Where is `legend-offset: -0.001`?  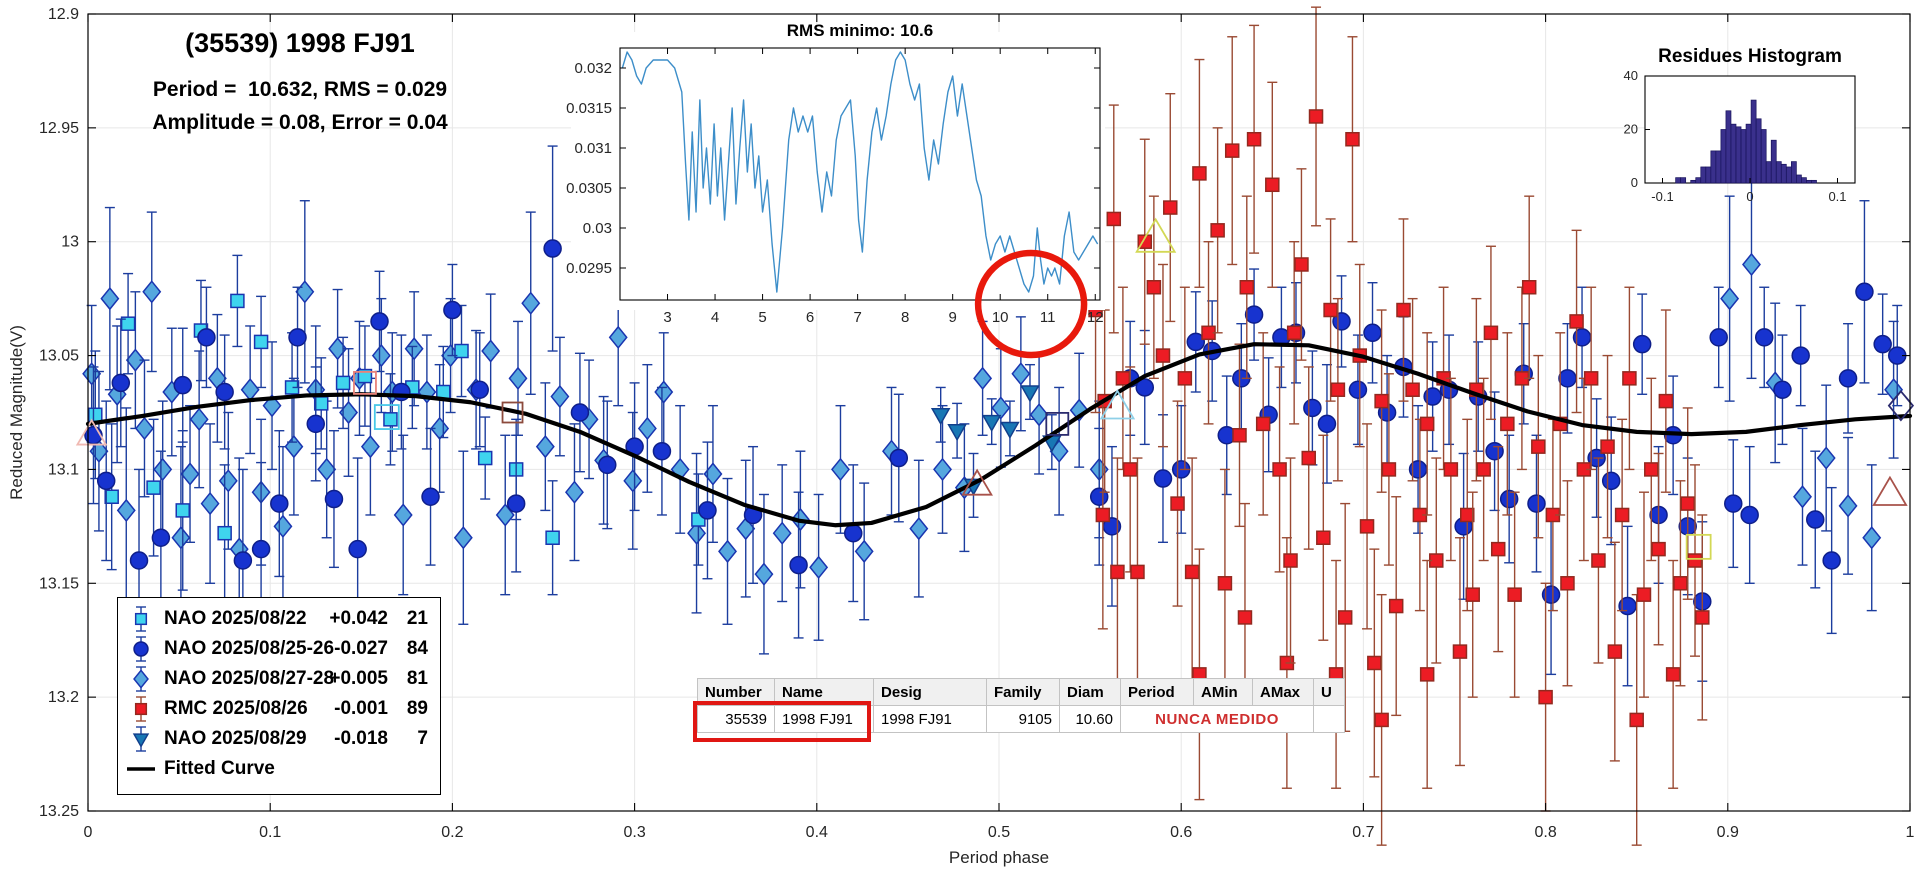 legend-offset: -0.001 is located at coordinates (361, 708).